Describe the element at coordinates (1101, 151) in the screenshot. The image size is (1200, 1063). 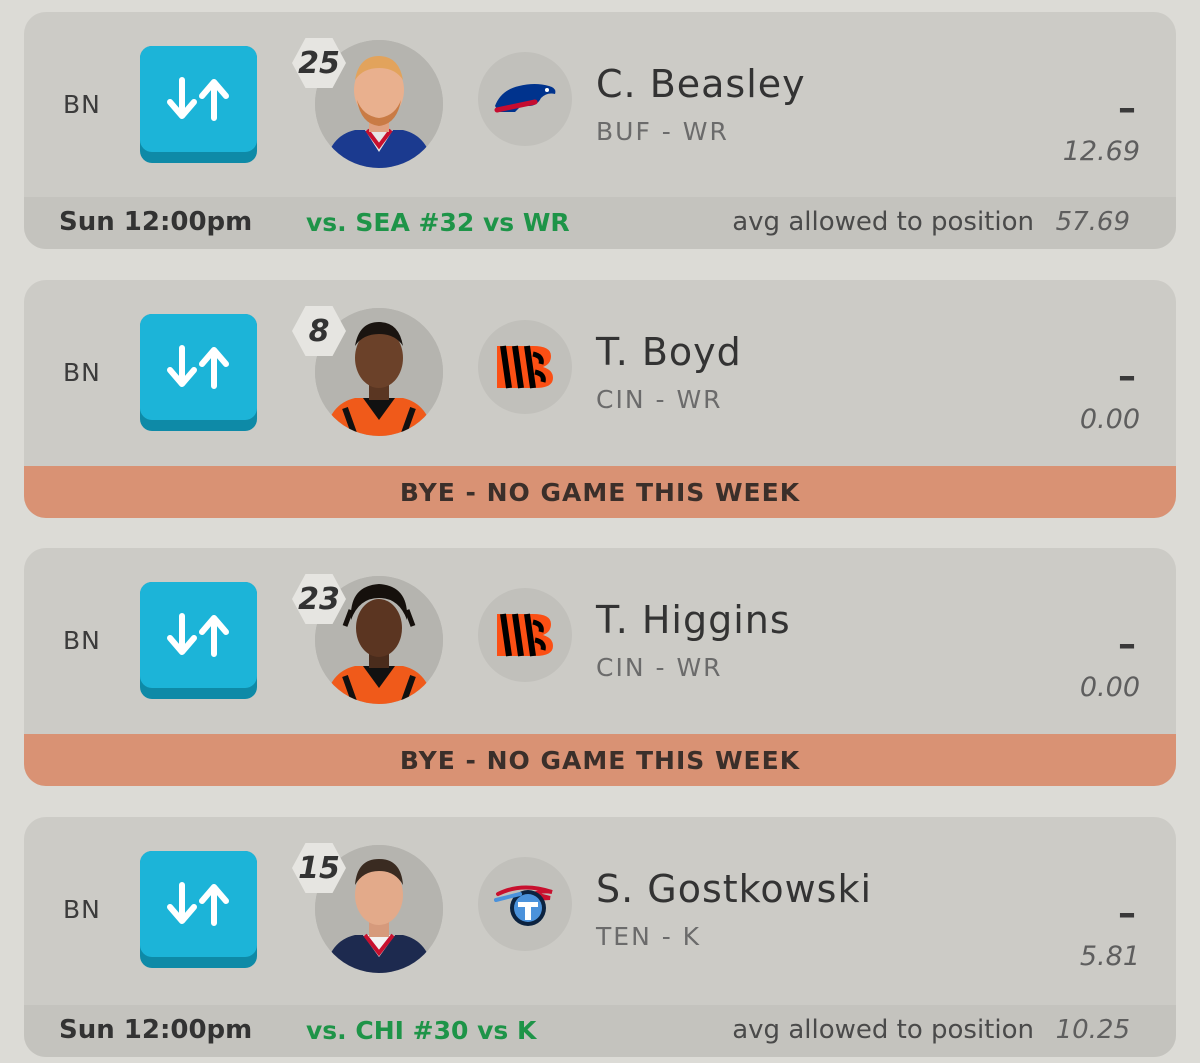
I see `season-average-points: 12.69` at that location.